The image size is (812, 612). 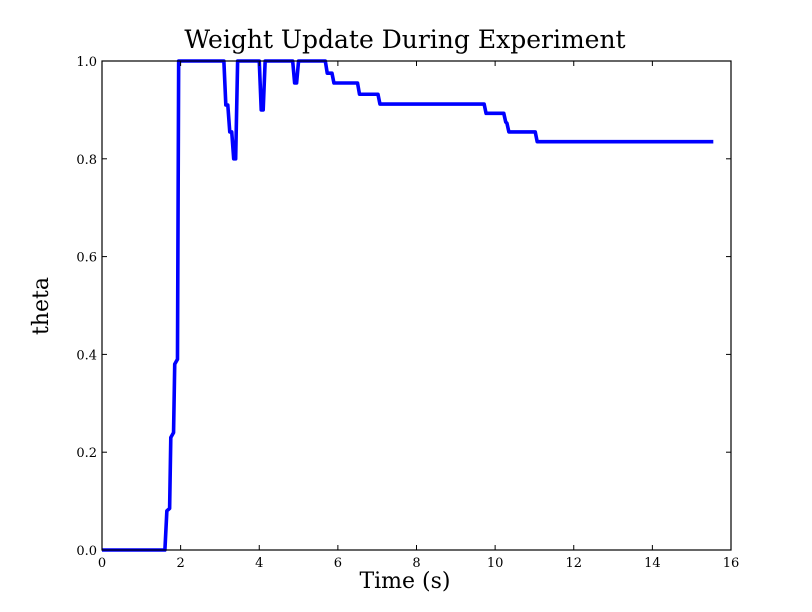 I want to click on x-tick-label: 4, so click(x=259, y=563).